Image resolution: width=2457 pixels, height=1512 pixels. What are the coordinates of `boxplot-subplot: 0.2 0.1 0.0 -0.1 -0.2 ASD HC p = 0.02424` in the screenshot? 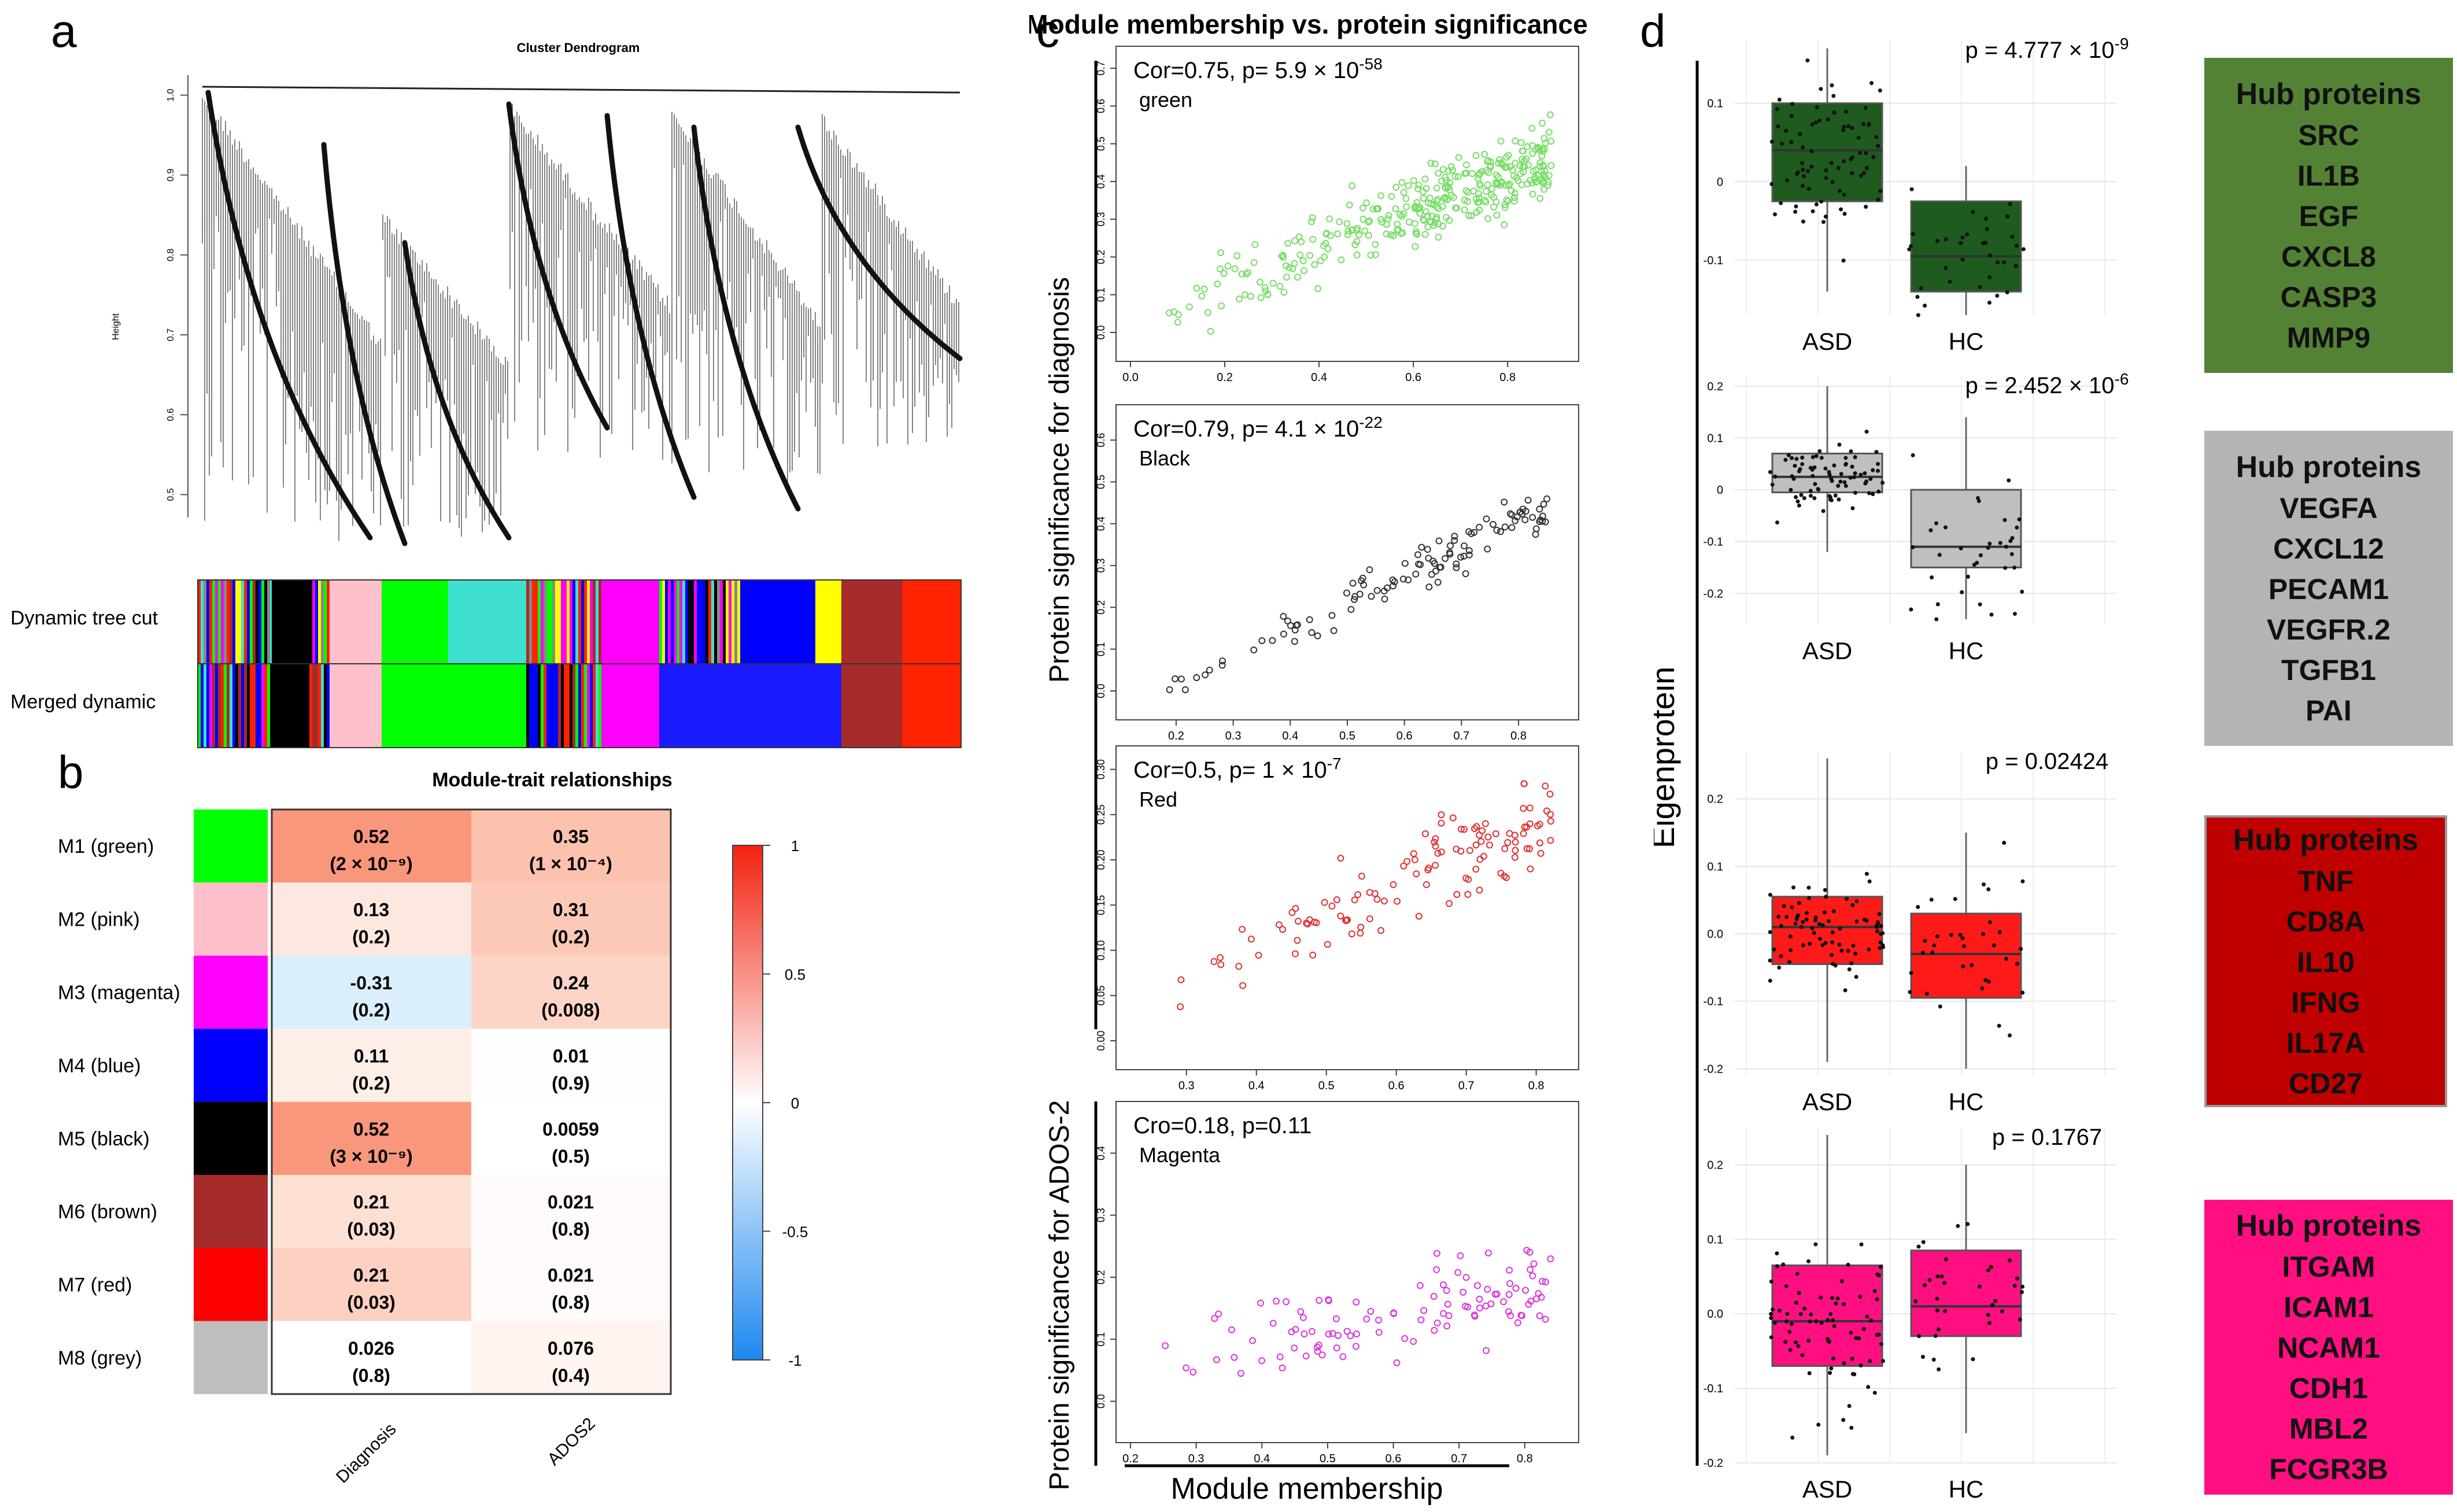 It's located at (1910, 932).